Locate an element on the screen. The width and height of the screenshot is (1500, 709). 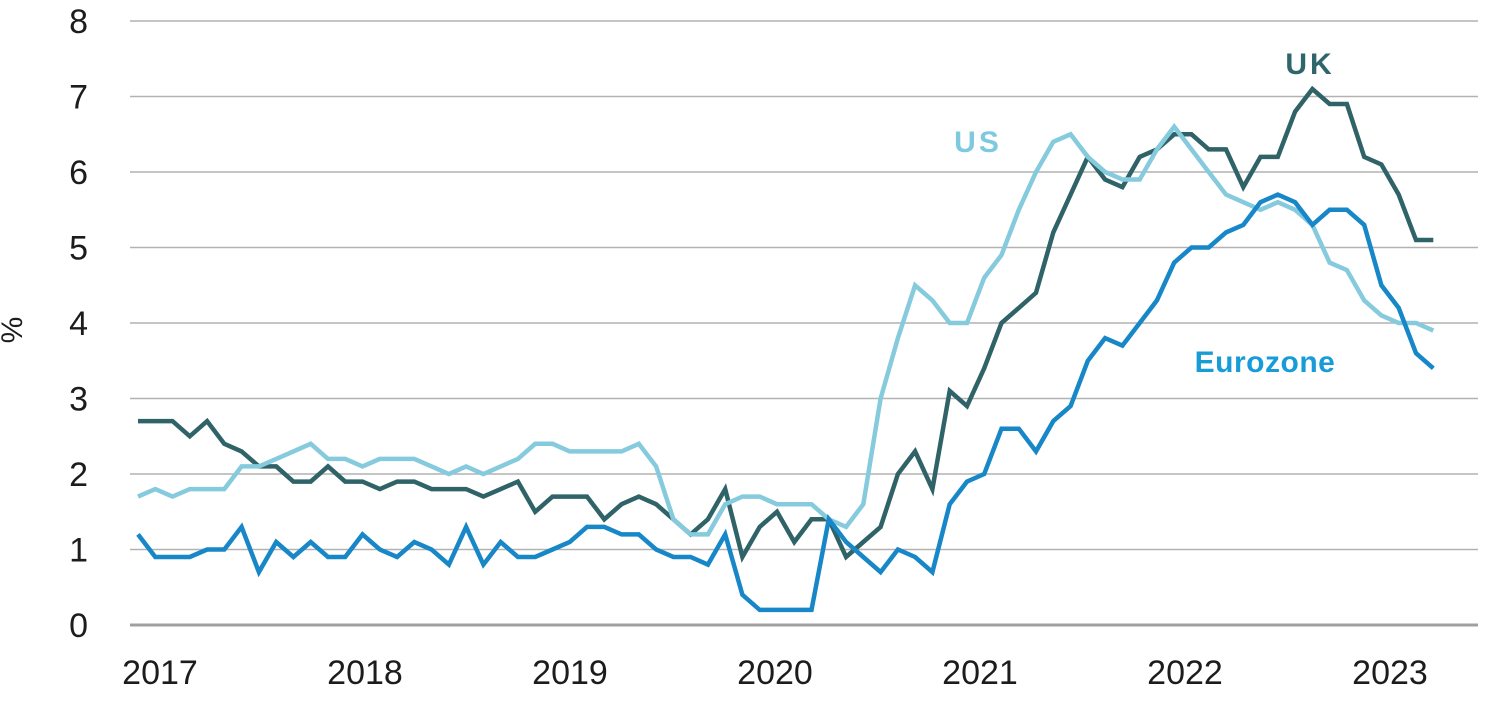
x-tick-label: 2018 is located at coordinates (365, 673).